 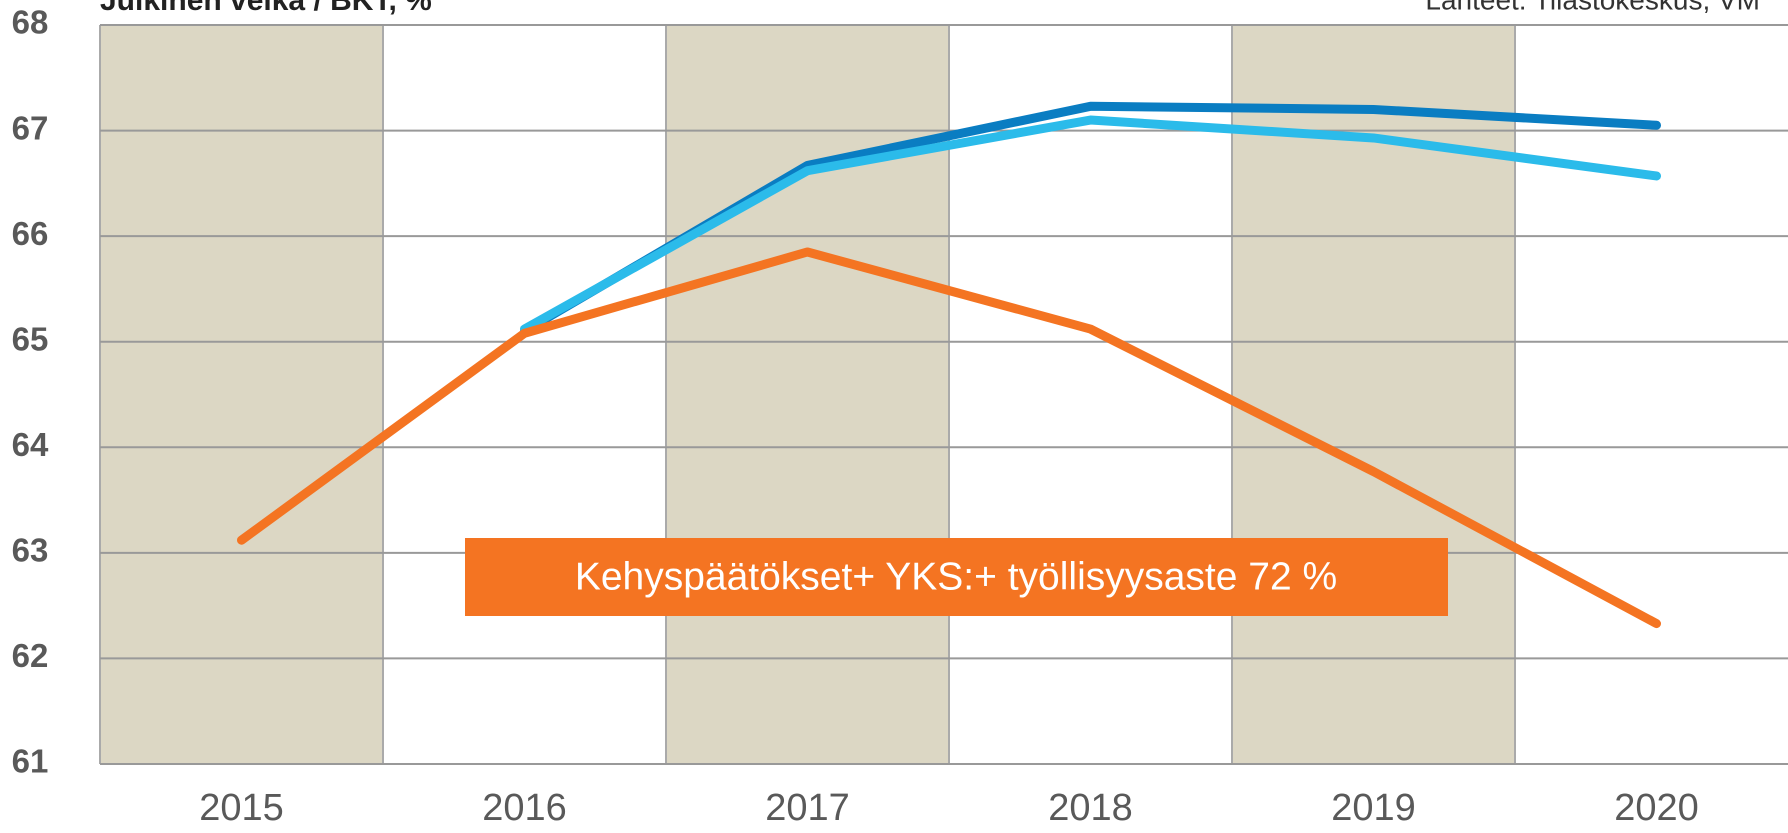 I want to click on x-tick-label: 2016, so click(x=524, y=808).